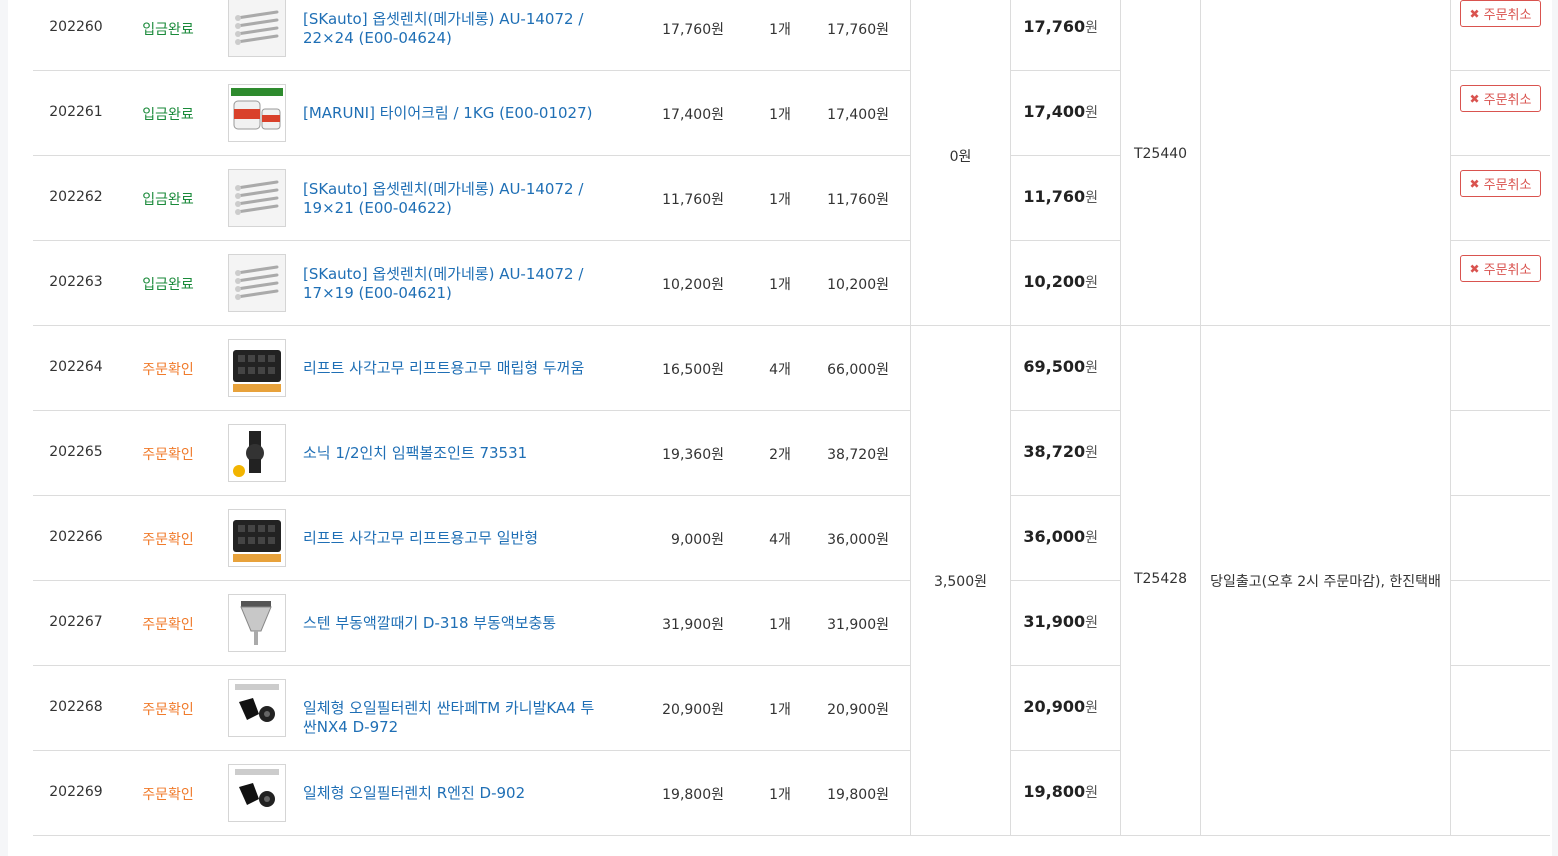  I want to click on payment-total: 17,400원, so click(1065, 113).